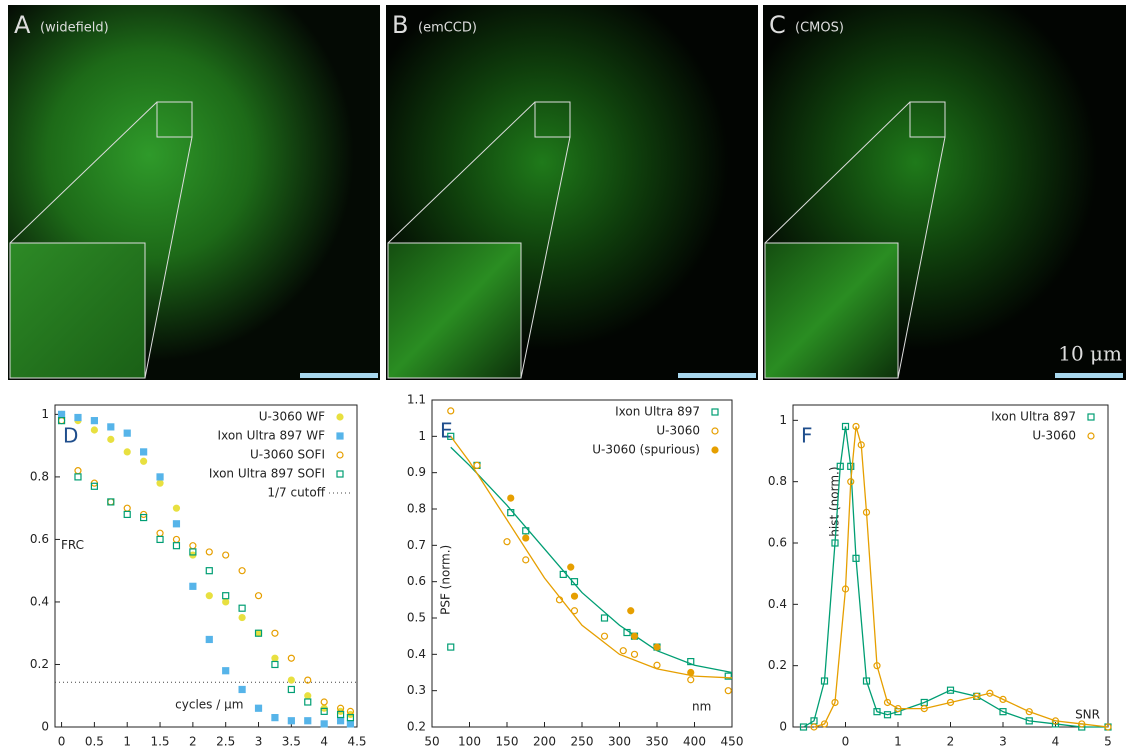  Describe the element at coordinates (272, 436) in the screenshot. I see `legend-label: Ixon Ultra 897 WF` at that location.